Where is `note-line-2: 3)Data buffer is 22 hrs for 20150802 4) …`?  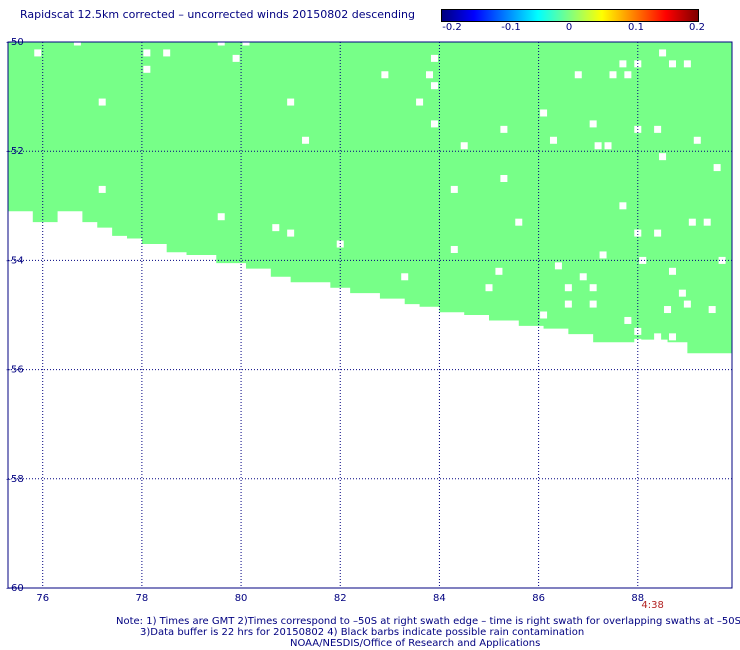
note-line-2: 3)Data buffer is 22 hrs for 20150802 4) … is located at coordinates (362, 632).